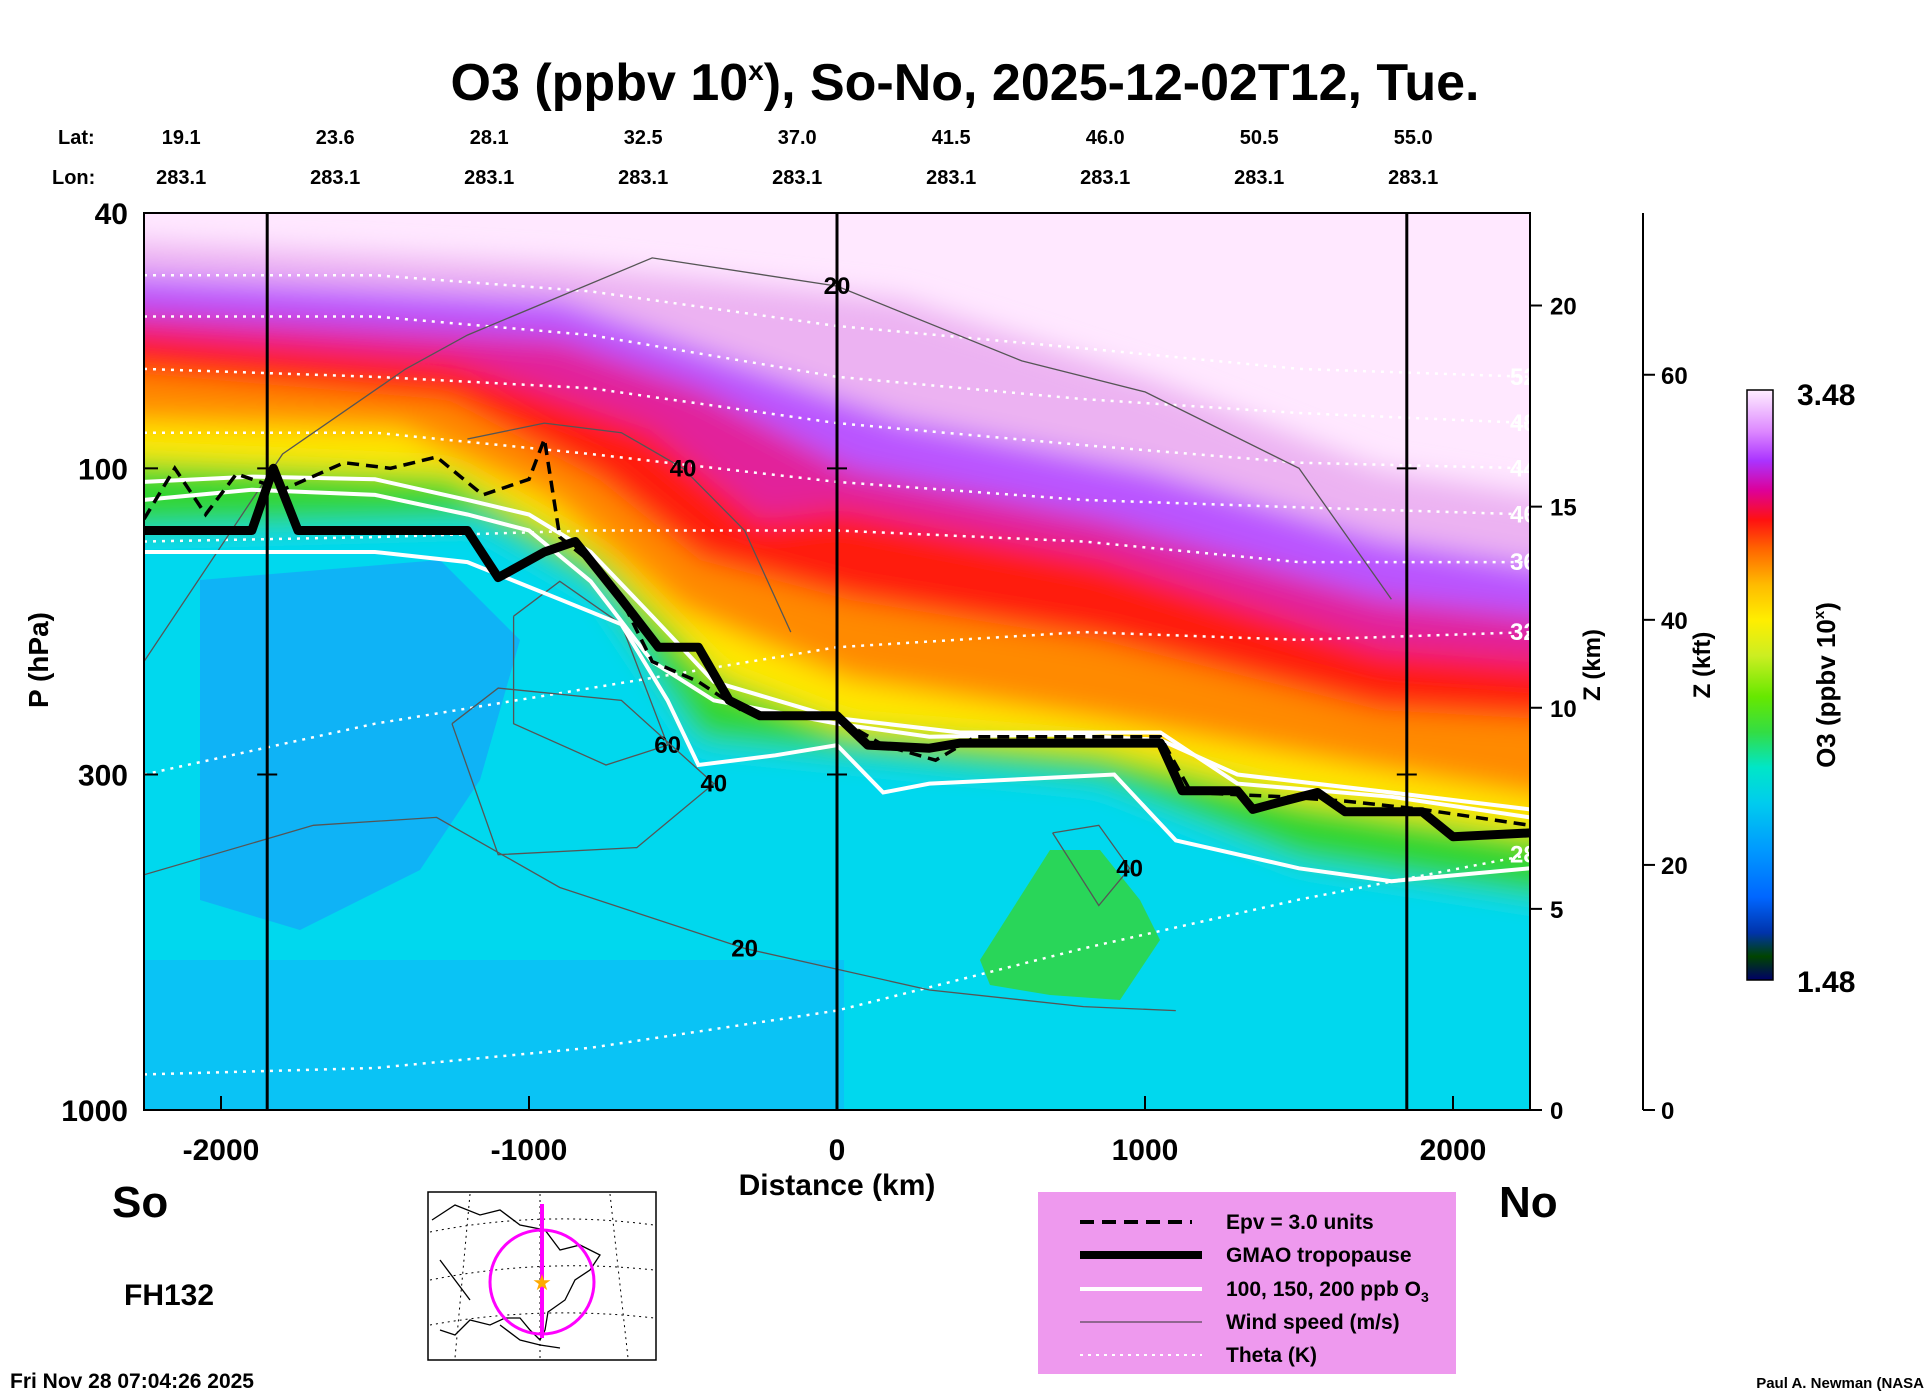  What do you see at coordinates (1592, 665) in the screenshot?
I see `z-km-label: Z (km)` at bounding box center [1592, 665].